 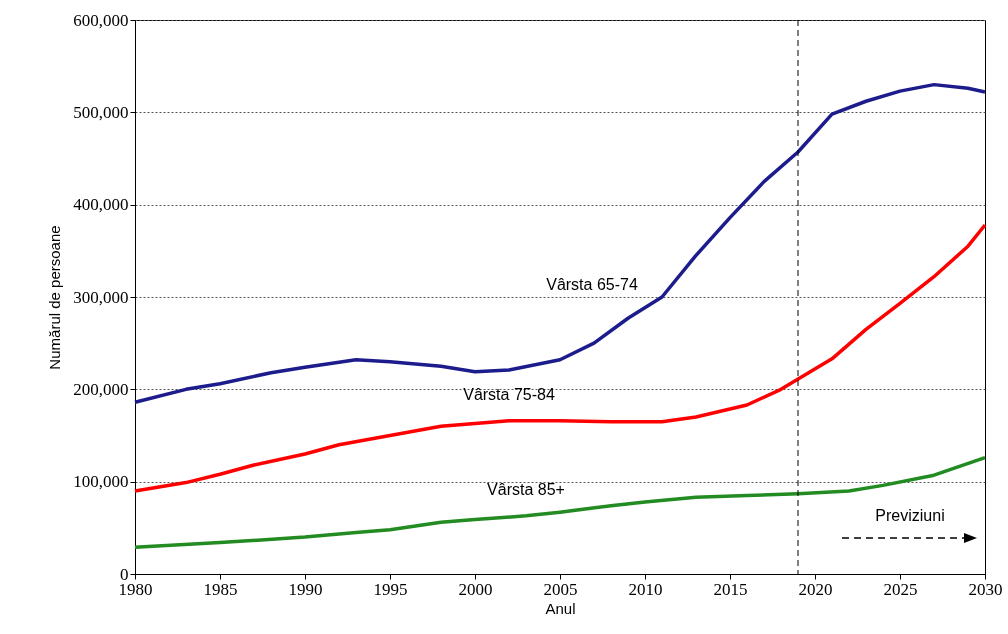 I want to click on y-tick-label: 100,000, so click(x=101, y=482).